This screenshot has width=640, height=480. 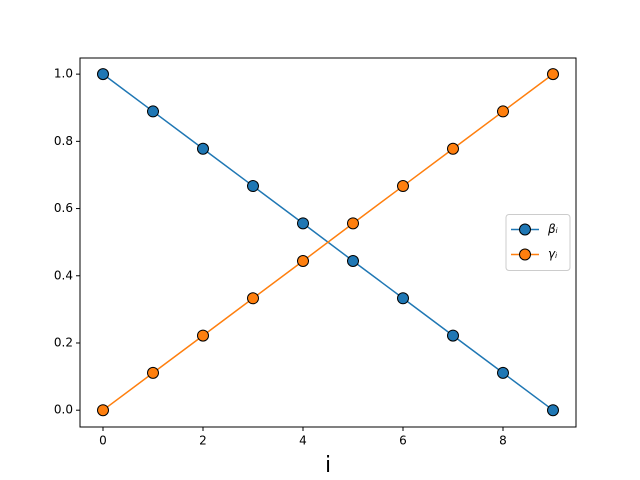 I want to click on x-tick-label: 4, so click(x=303, y=441).